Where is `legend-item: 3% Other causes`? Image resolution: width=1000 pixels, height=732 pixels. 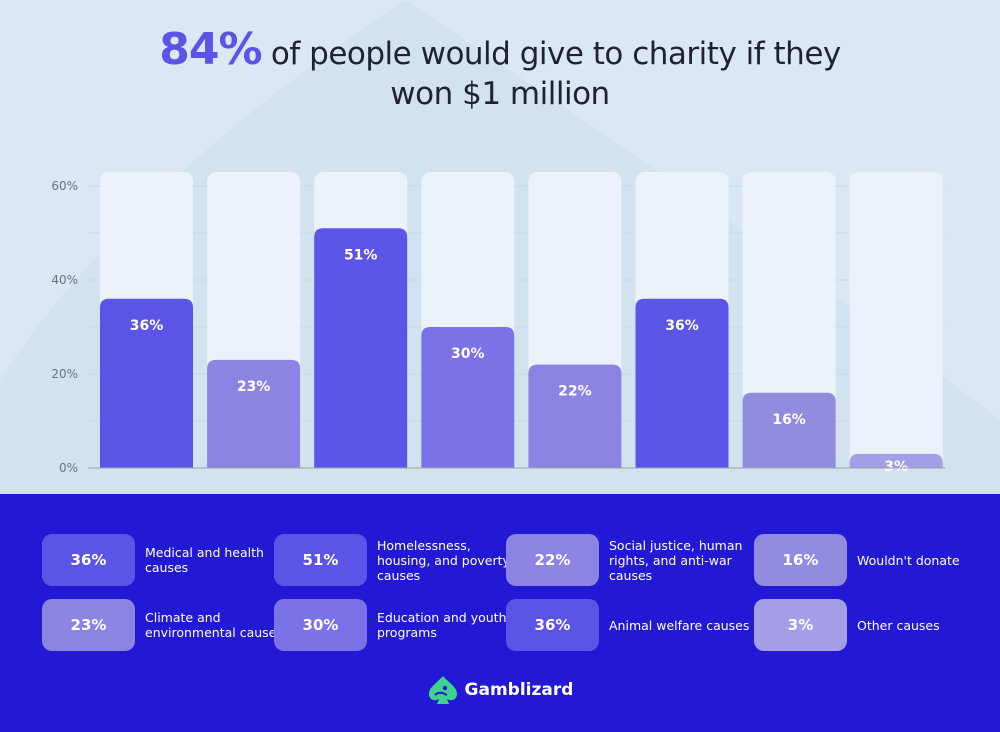
legend-item: 3% Other causes is located at coordinates (877, 625).